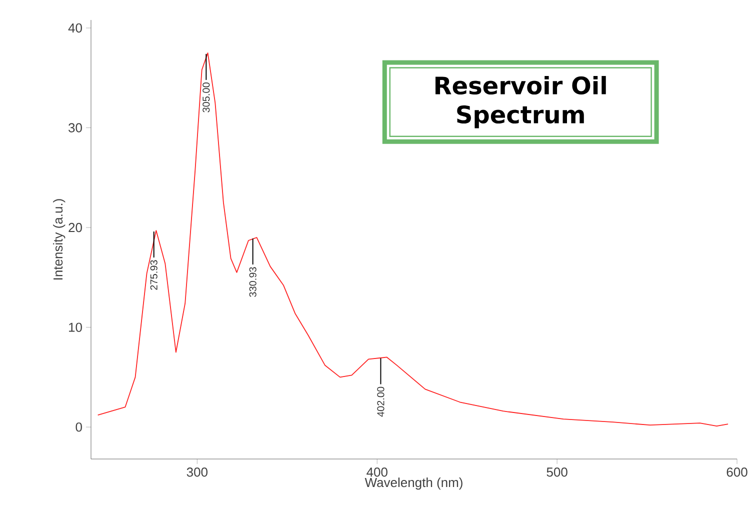 The height and width of the screenshot is (518, 751). What do you see at coordinates (252, 282) in the screenshot?
I see `annotation: 330.93` at bounding box center [252, 282].